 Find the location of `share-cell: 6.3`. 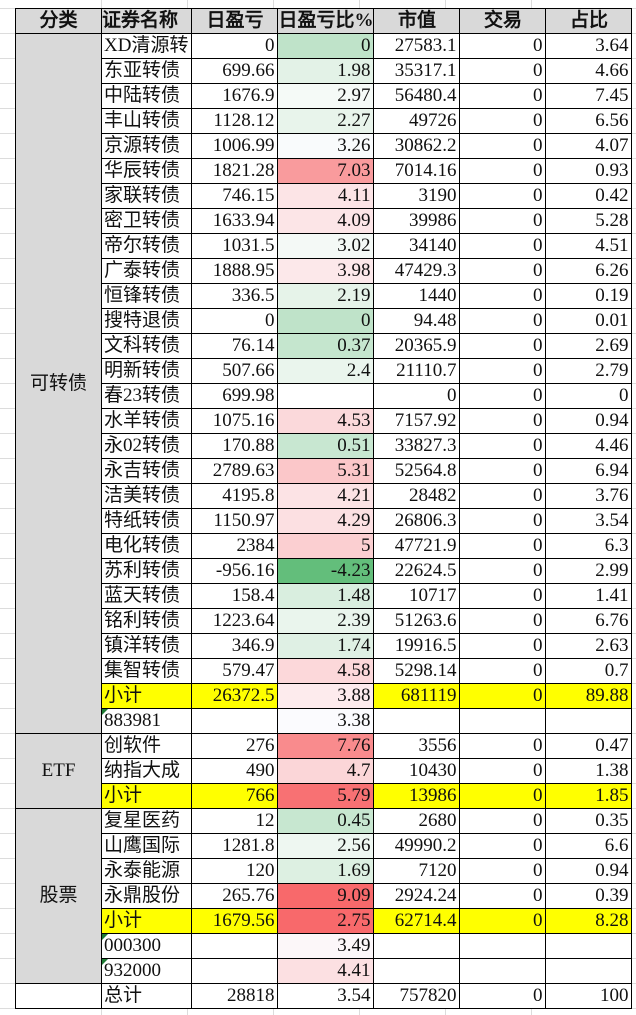

share-cell: 6.3 is located at coordinates (589, 546).